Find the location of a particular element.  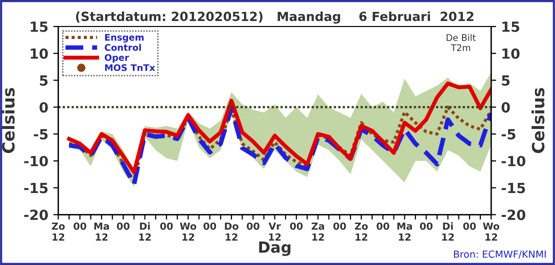

legend-label: Oper is located at coordinates (117, 58).